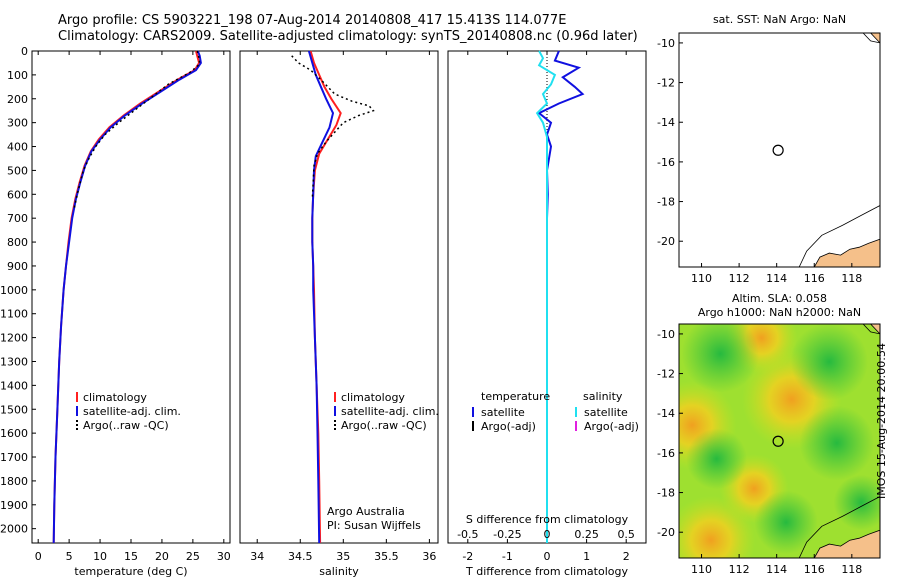  Describe the element at coordinates (776, 278) in the screenshot. I see `sst-map-xtick-label: 114` at that location.